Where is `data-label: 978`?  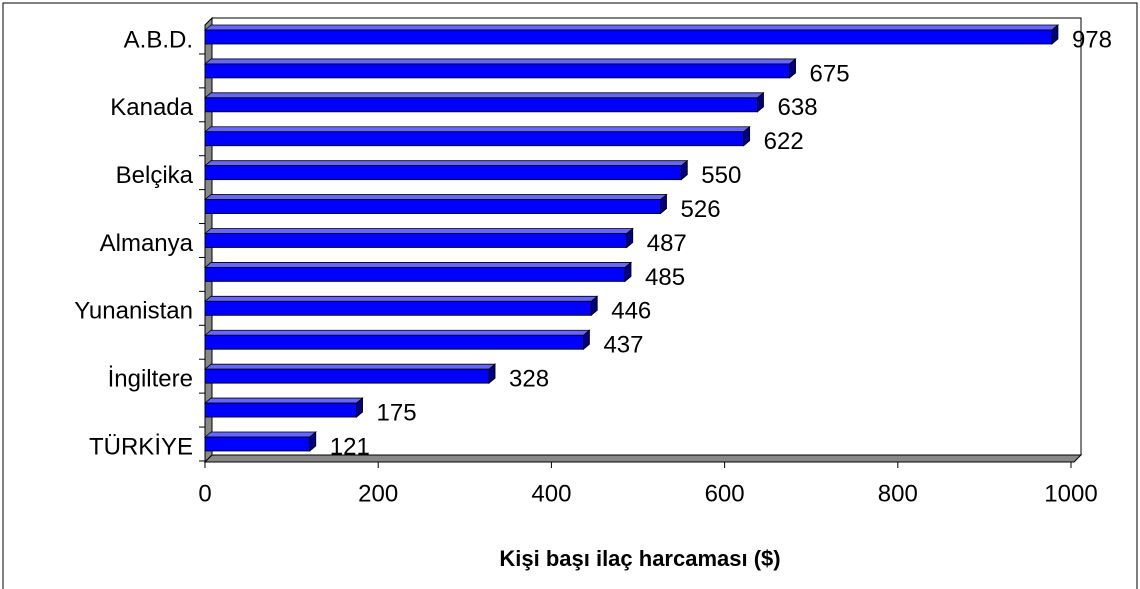 data-label: 978 is located at coordinates (1092, 39).